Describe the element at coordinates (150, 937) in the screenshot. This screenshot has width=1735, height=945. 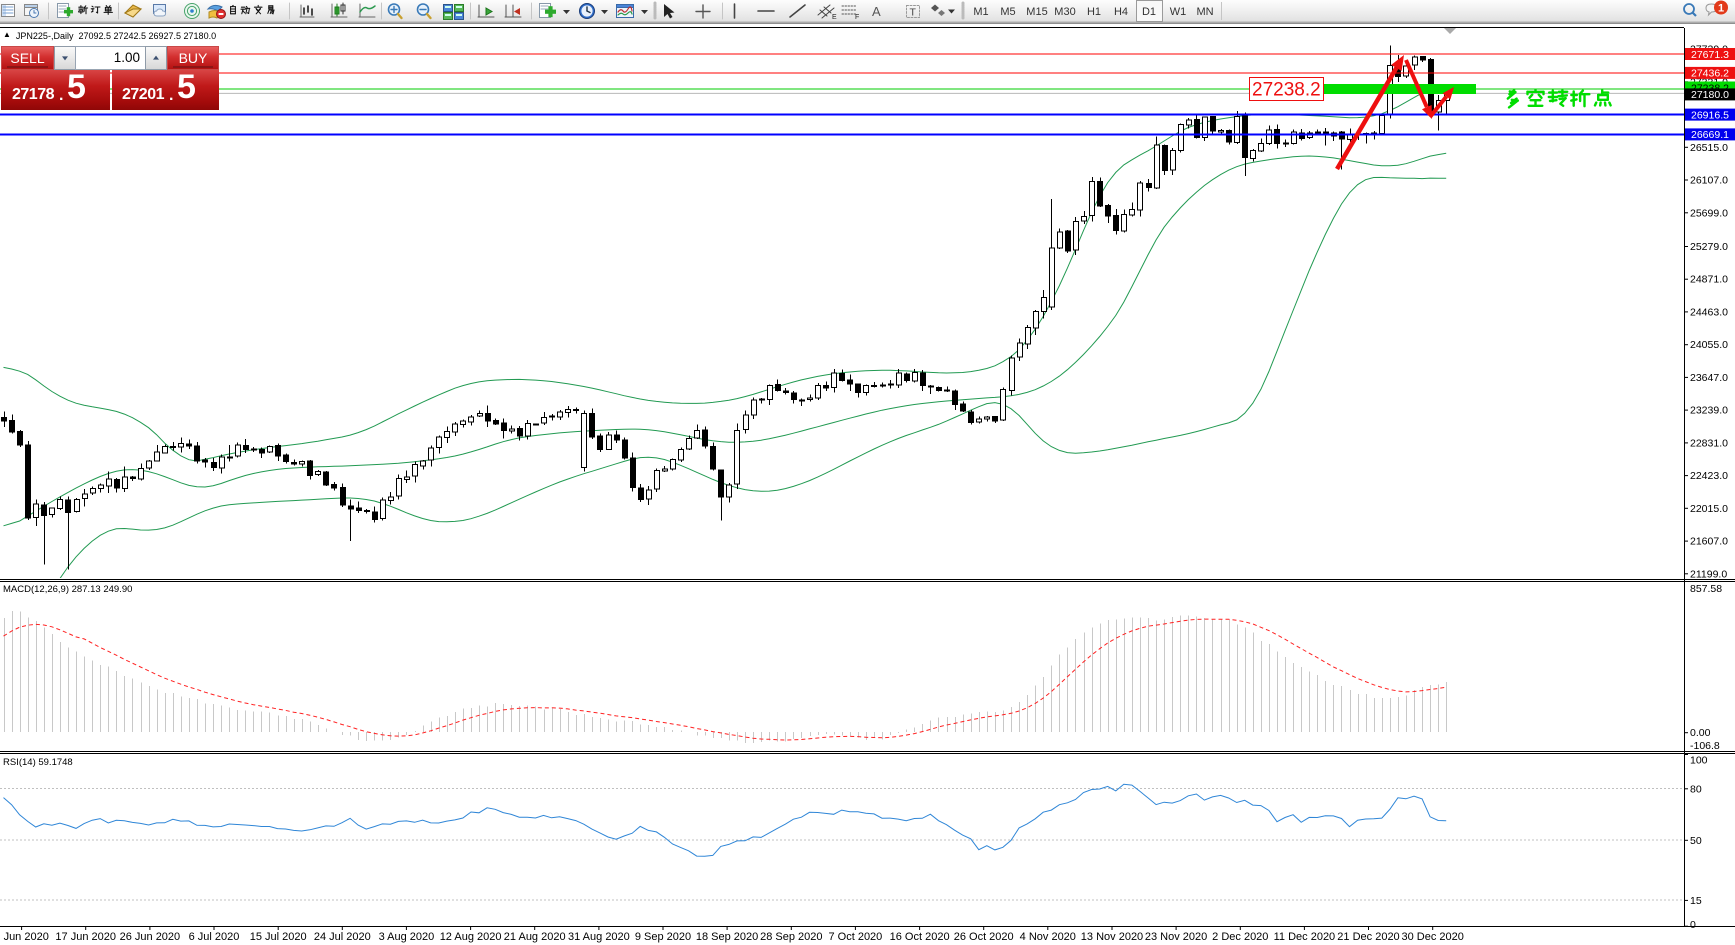
I see `svg-text: 26 Jun 2020` at that location.